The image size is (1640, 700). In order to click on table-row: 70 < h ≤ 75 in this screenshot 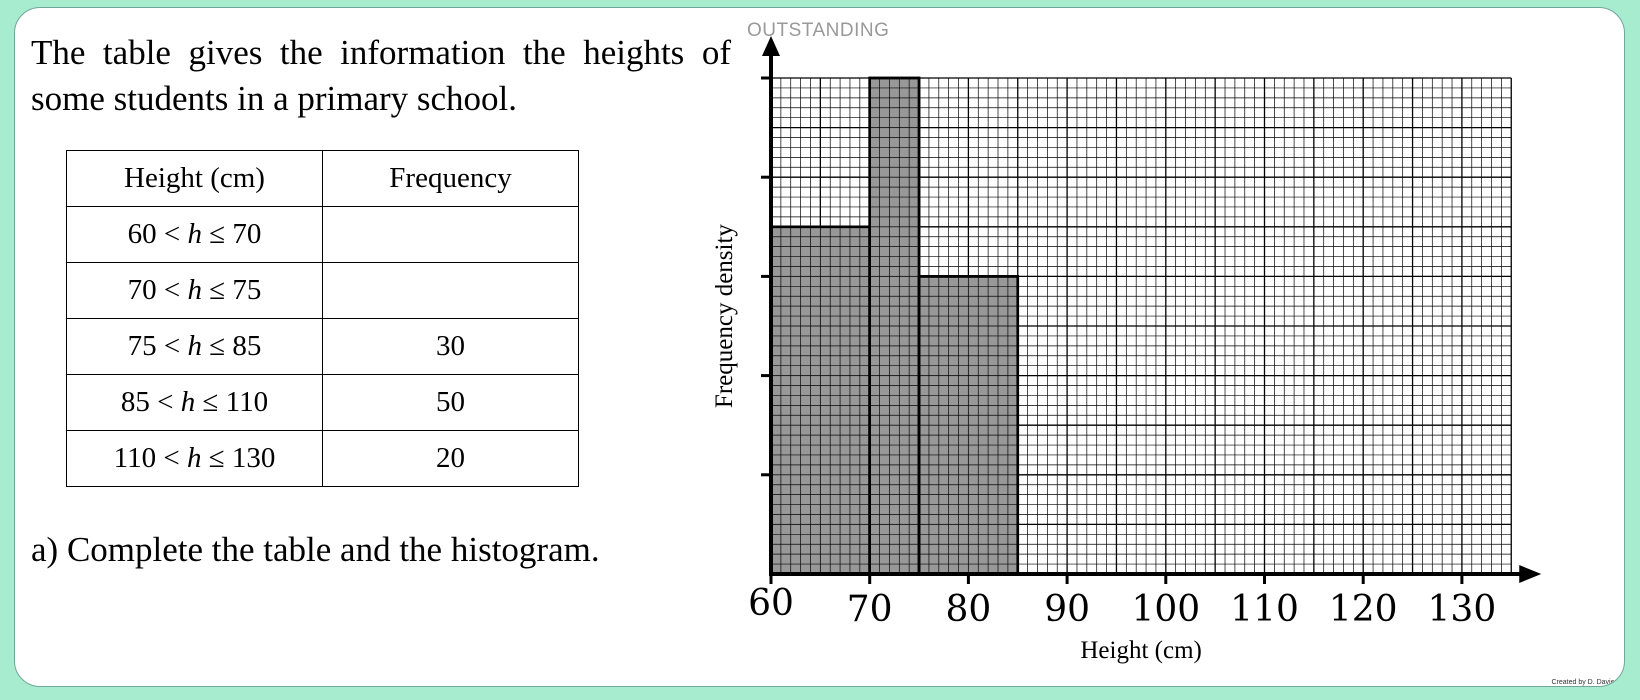, I will do `click(322, 290)`.